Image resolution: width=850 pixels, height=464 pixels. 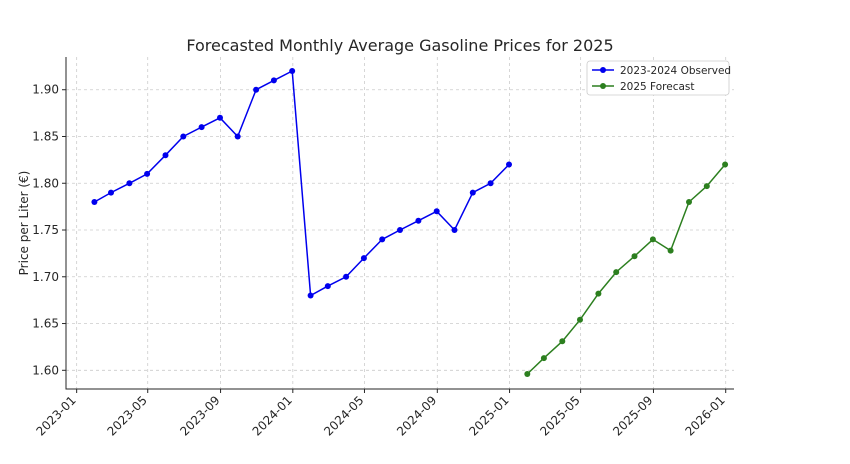 I want to click on y-tick-label: 1.70, so click(x=45, y=277).